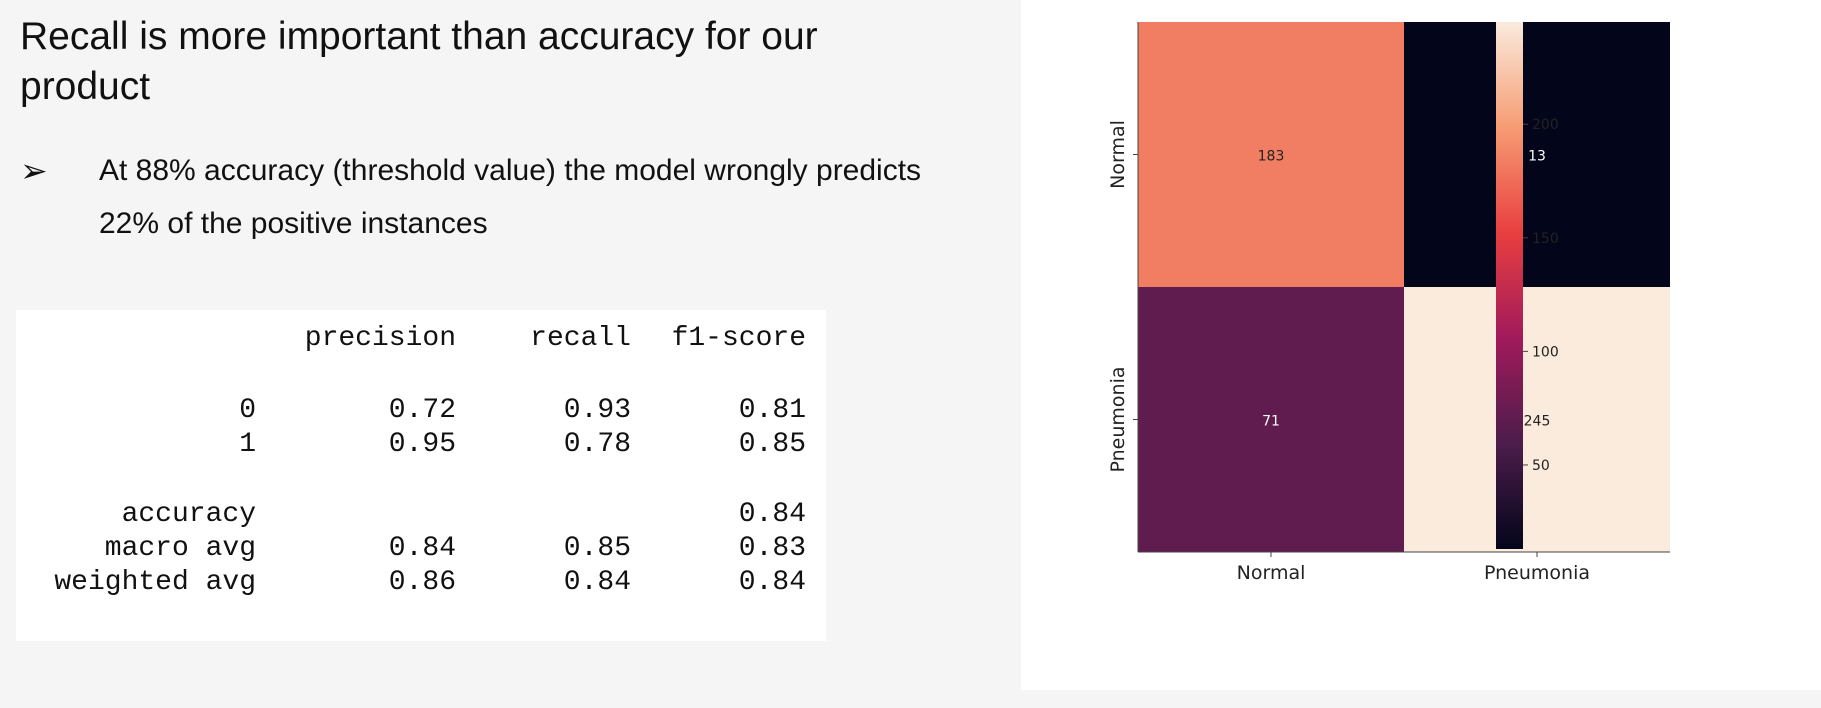 The height and width of the screenshot is (708, 1821). I want to click on report-cell: 0.72, so click(422, 410).